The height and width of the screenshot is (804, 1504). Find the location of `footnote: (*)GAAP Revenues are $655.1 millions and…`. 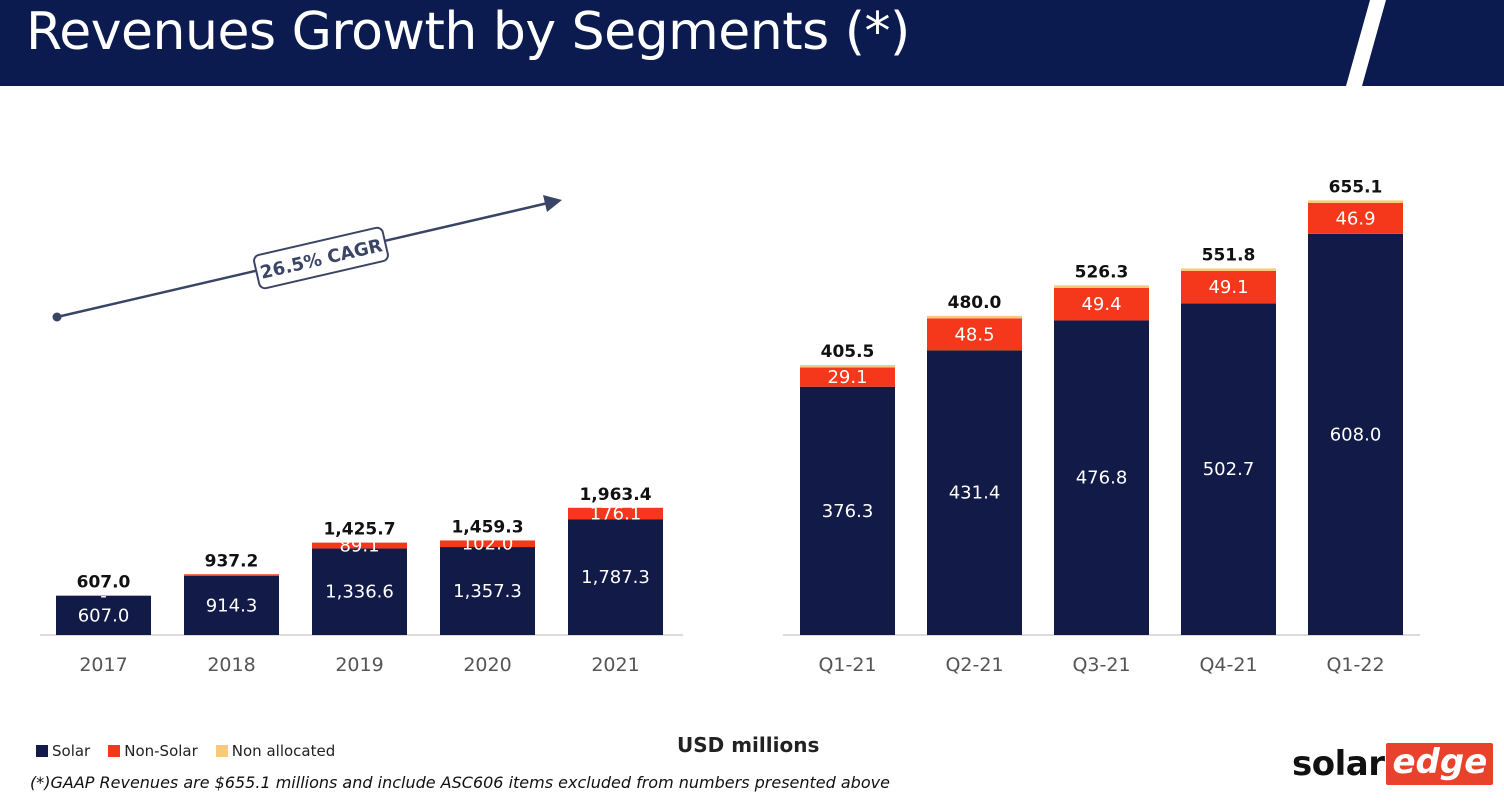

footnote: (*)GAAP Revenues are $655.1 millions and… is located at coordinates (460, 782).